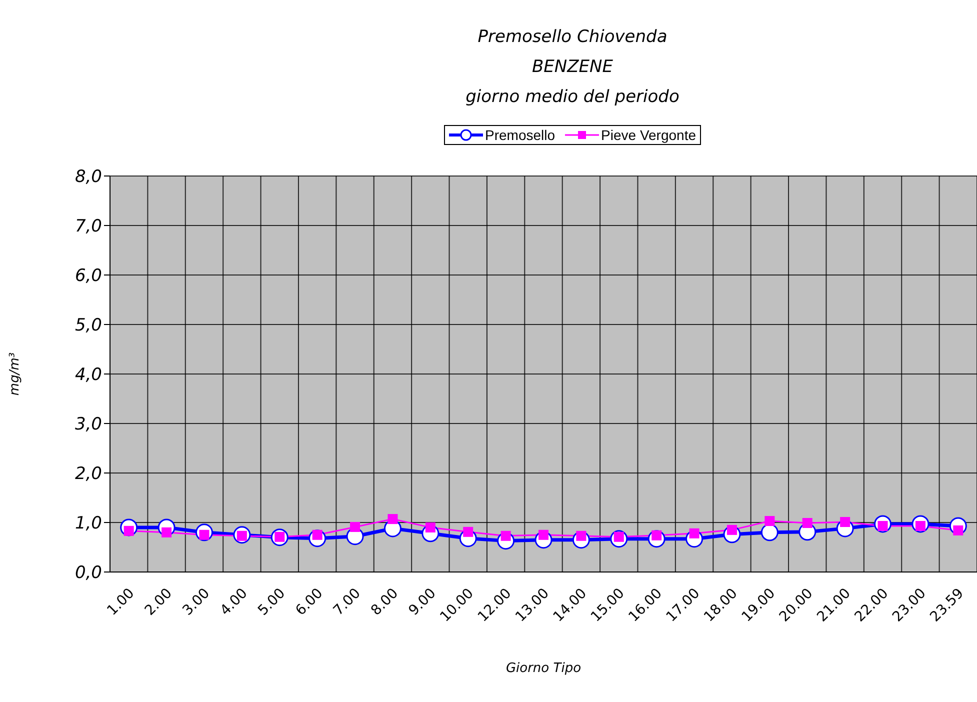 The image size is (977, 702). What do you see at coordinates (572, 37) in the screenshot?
I see `chart-title: Premosello Chiovenda` at bounding box center [572, 37].